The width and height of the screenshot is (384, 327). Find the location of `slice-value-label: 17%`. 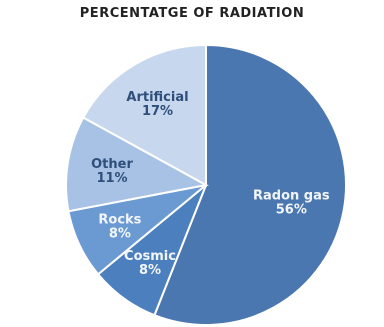

slice-value-label: 17% is located at coordinates (157, 111).